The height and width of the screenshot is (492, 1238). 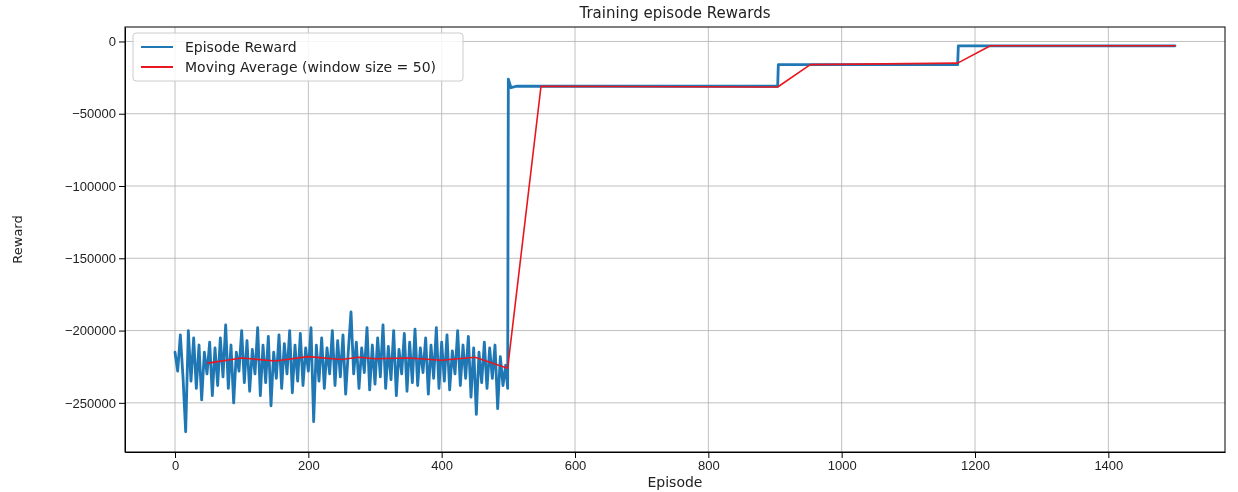 I want to click on x-tick-label: 800, so click(x=708, y=466).